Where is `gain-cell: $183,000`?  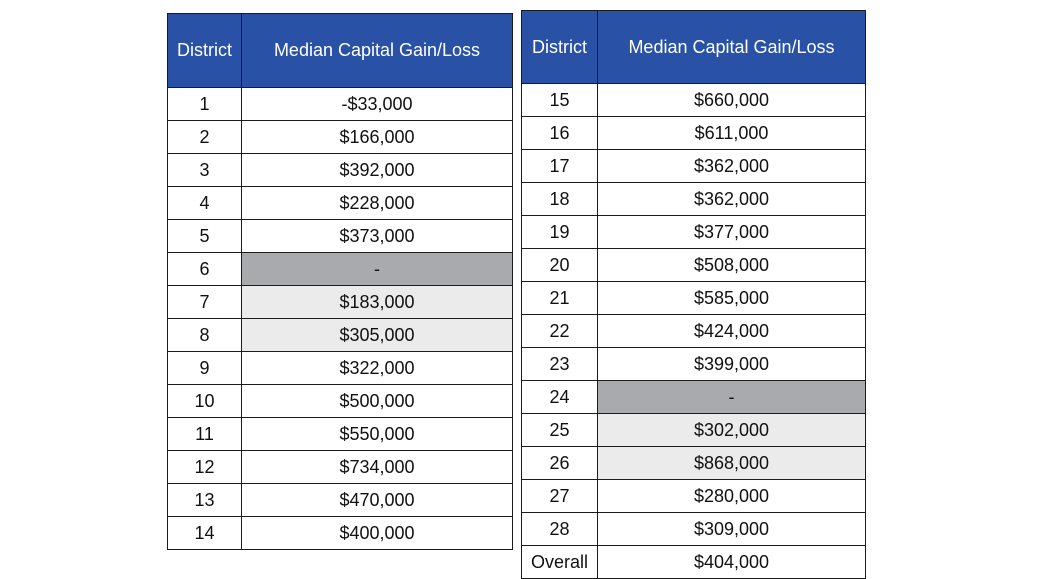
gain-cell: $183,000 is located at coordinates (377, 302).